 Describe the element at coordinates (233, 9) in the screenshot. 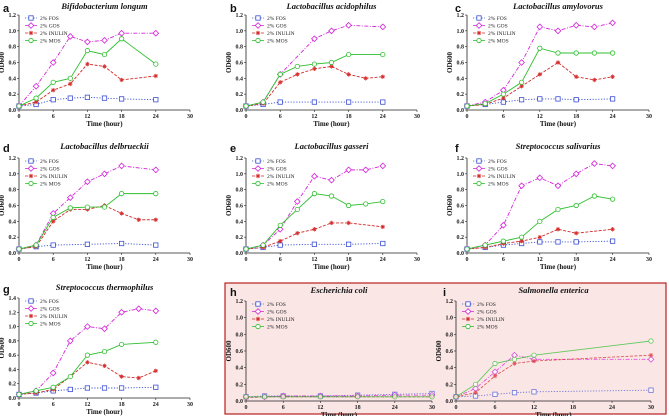

I see `panel-label: b` at that location.